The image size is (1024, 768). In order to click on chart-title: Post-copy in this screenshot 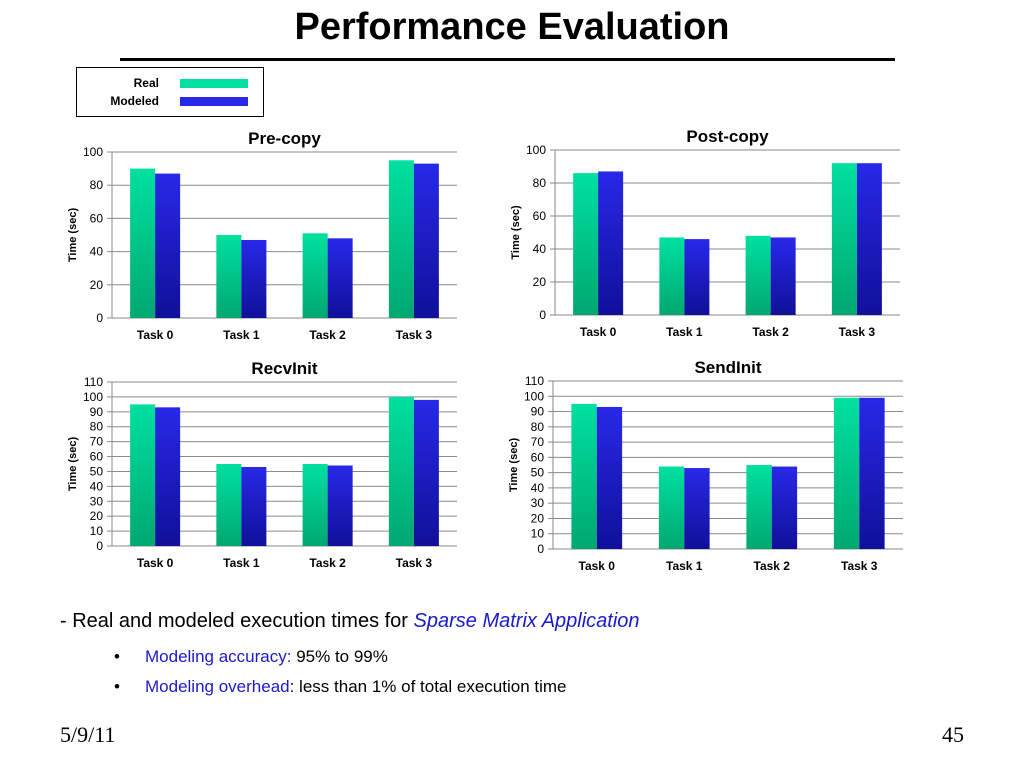, I will do `click(727, 136)`.